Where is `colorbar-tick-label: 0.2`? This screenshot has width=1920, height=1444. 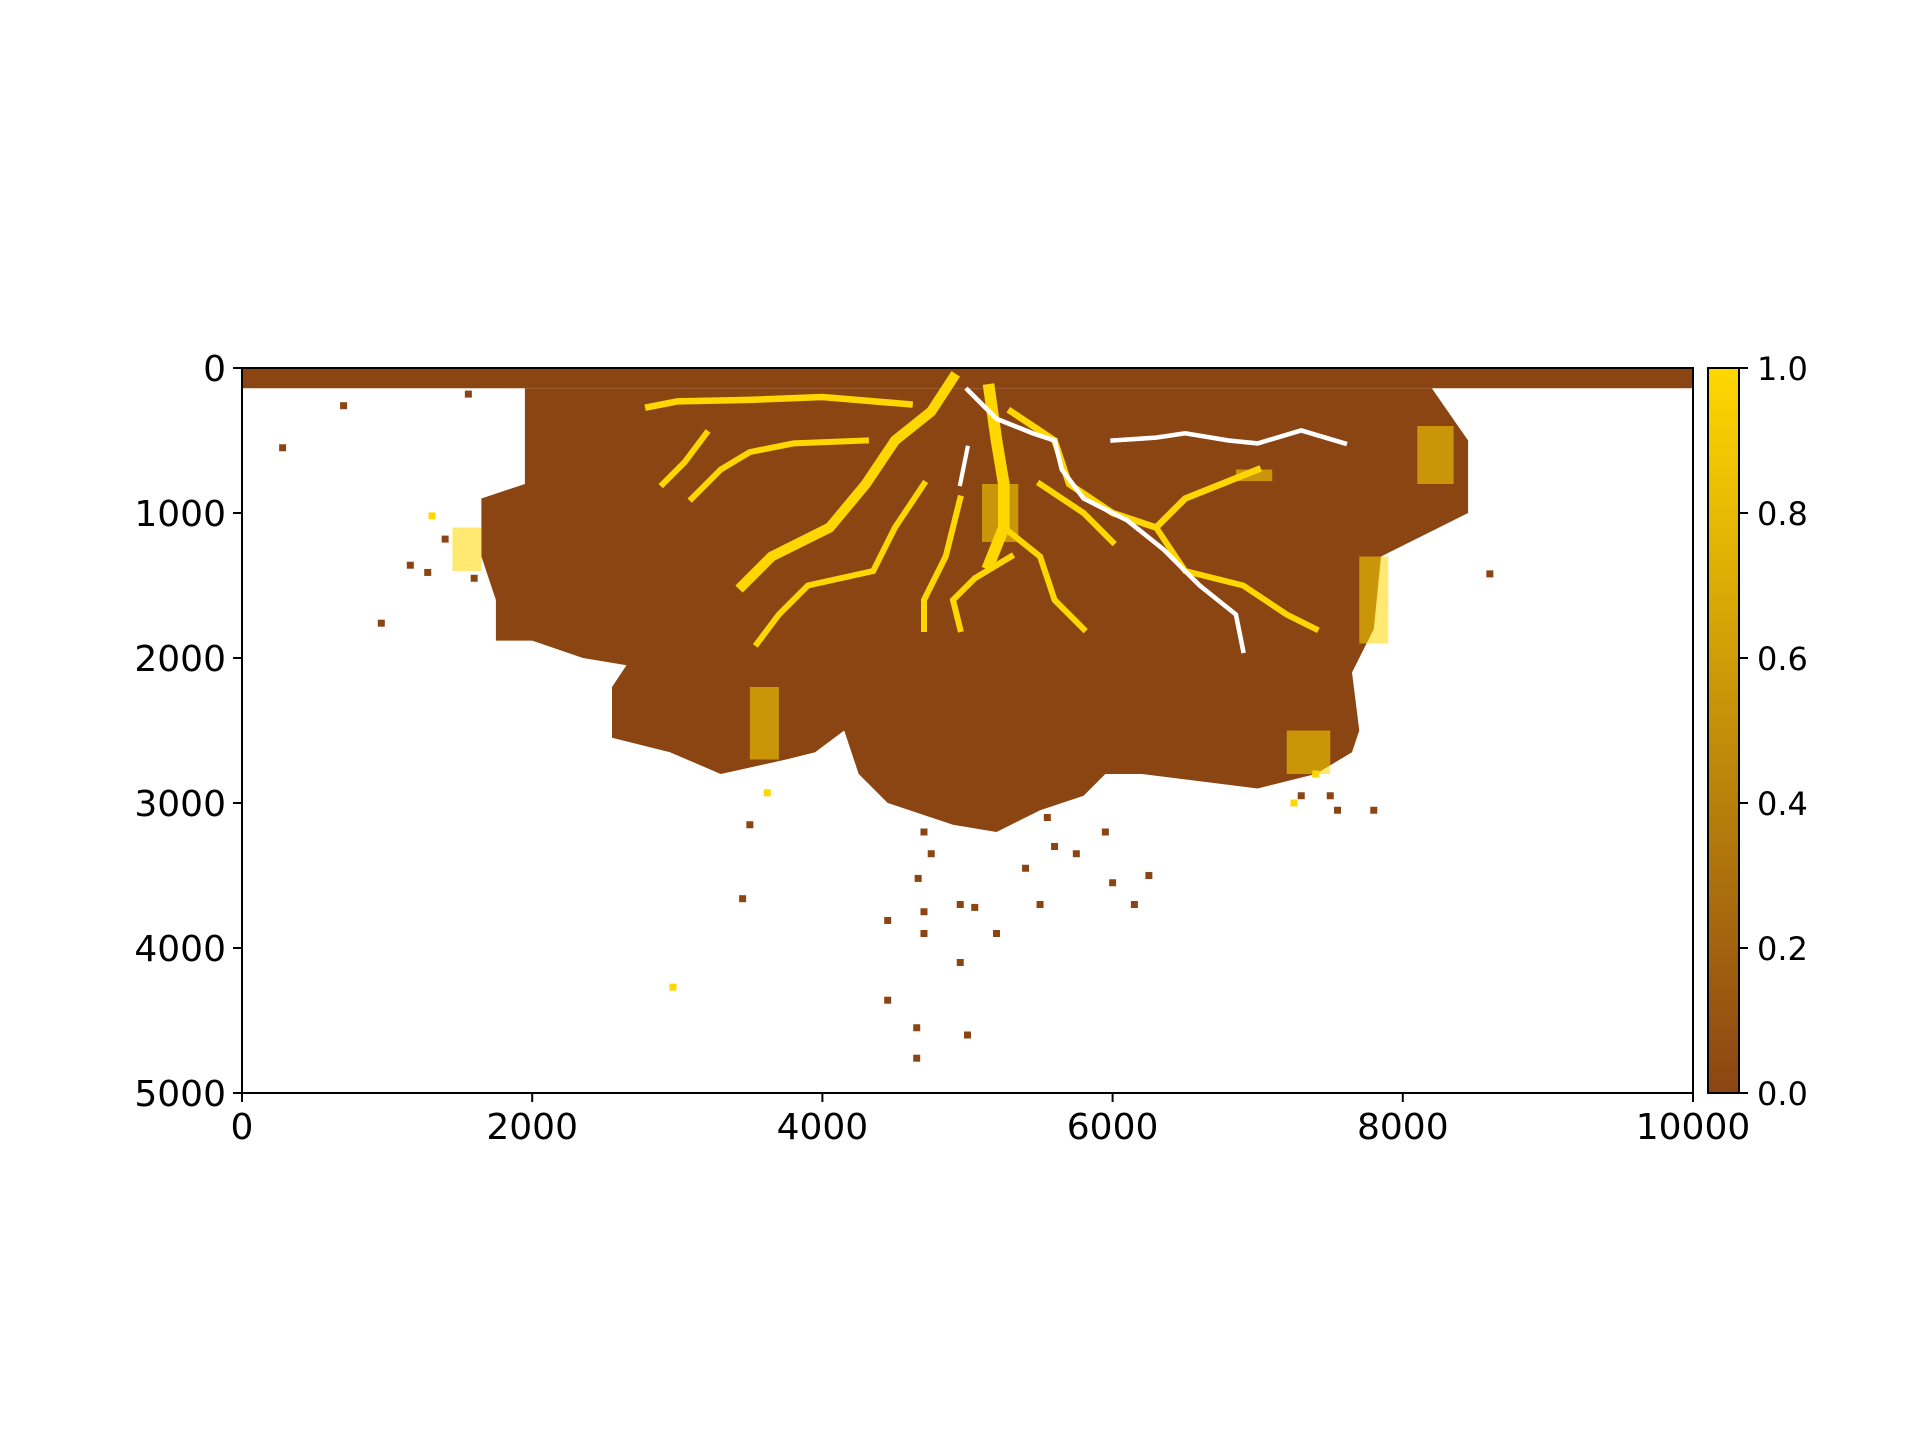 colorbar-tick-label: 0.2 is located at coordinates (1782, 949).